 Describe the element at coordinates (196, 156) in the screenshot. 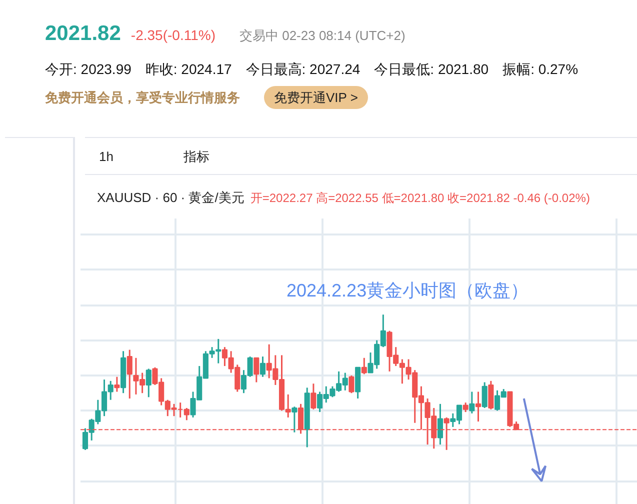

I see `text: 指标` at that location.